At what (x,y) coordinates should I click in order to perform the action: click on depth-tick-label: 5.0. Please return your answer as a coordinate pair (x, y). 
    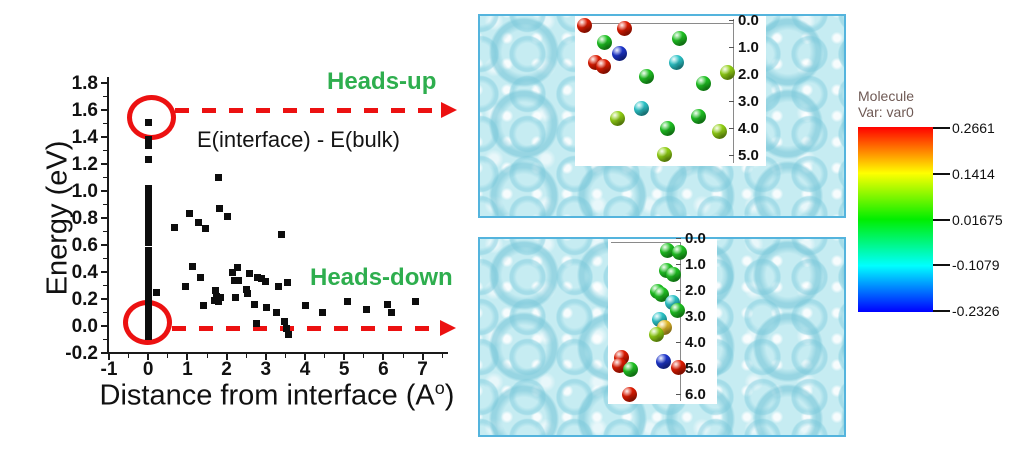
    Looking at the image, I should click on (695, 368).